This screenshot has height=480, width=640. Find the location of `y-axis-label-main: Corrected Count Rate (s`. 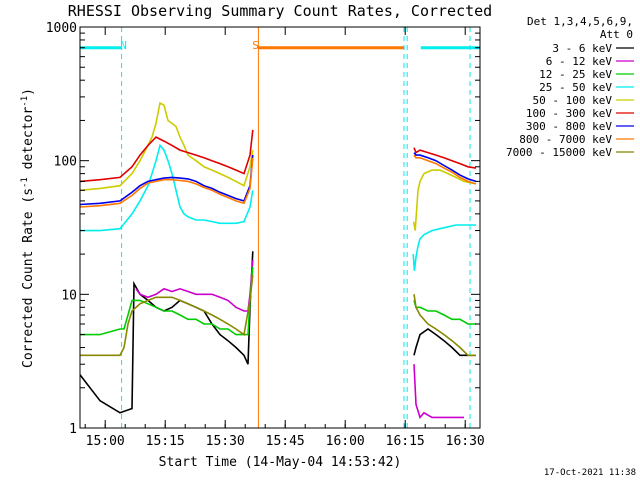

y-axis-label-main: Corrected Count Rate (s is located at coordinates (28, 278).